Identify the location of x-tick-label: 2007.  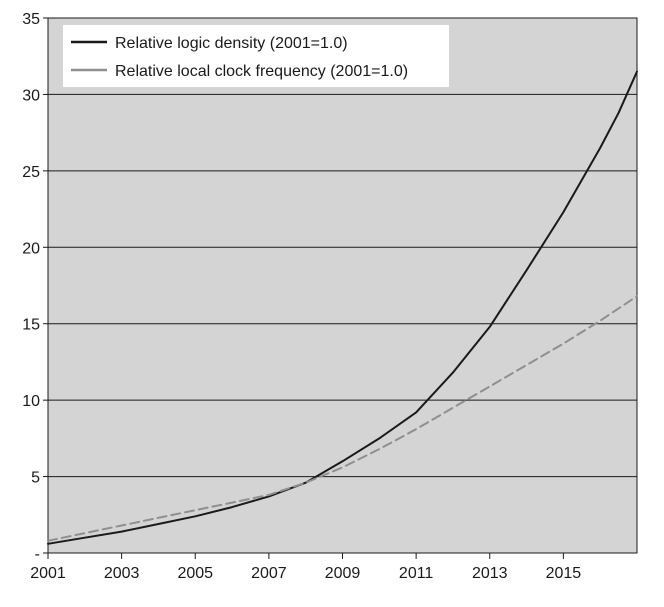
(269, 573).